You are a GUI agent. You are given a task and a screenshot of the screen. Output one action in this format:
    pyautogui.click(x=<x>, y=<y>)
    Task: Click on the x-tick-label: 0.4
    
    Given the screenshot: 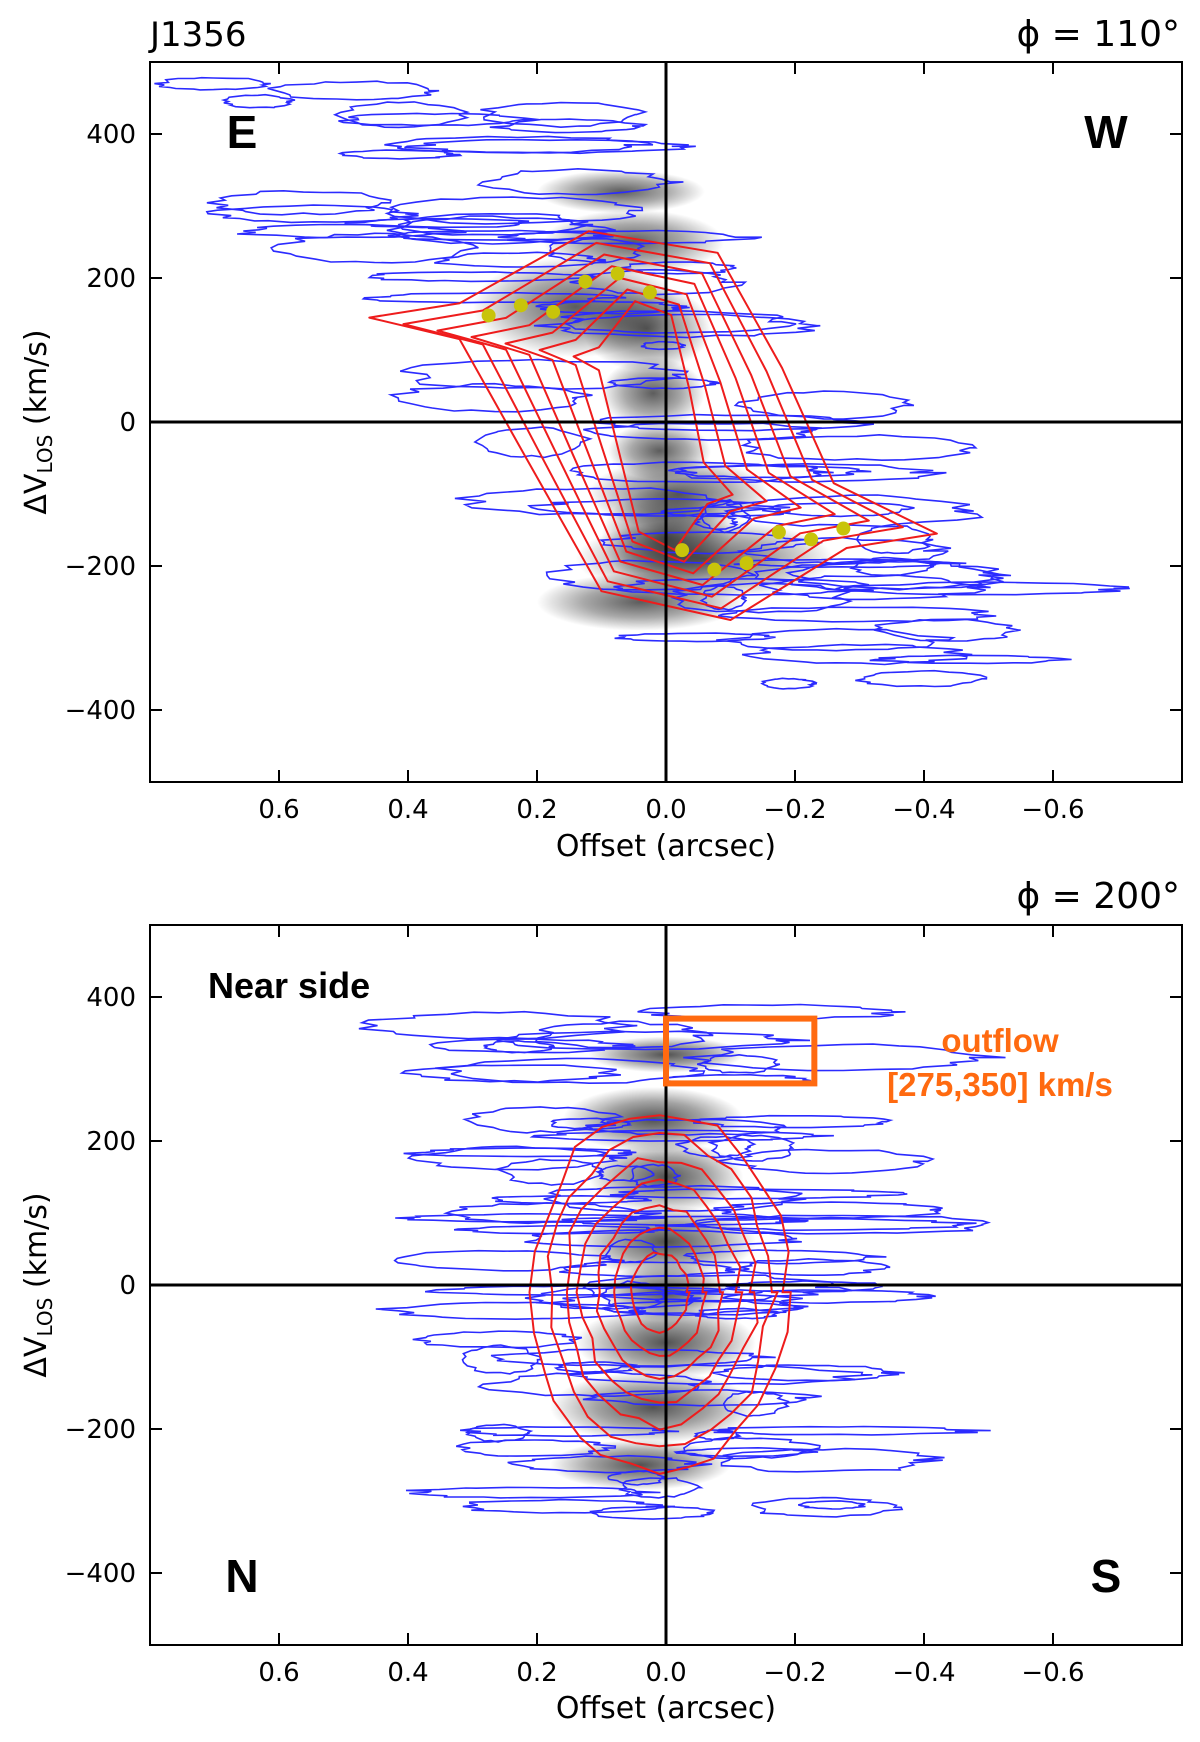 What is the action you would take?
    pyautogui.click(x=407, y=810)
    